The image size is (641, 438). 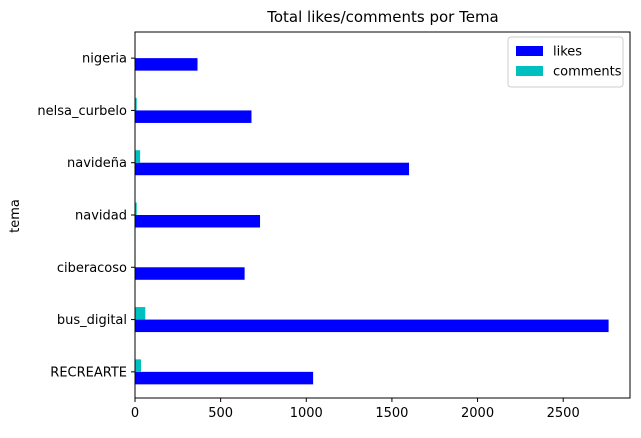 What do you see at coordinates (88, 372) in the screenshot?
I see `y-tick-label: RECREARTE` at bounding box center [88, 372].